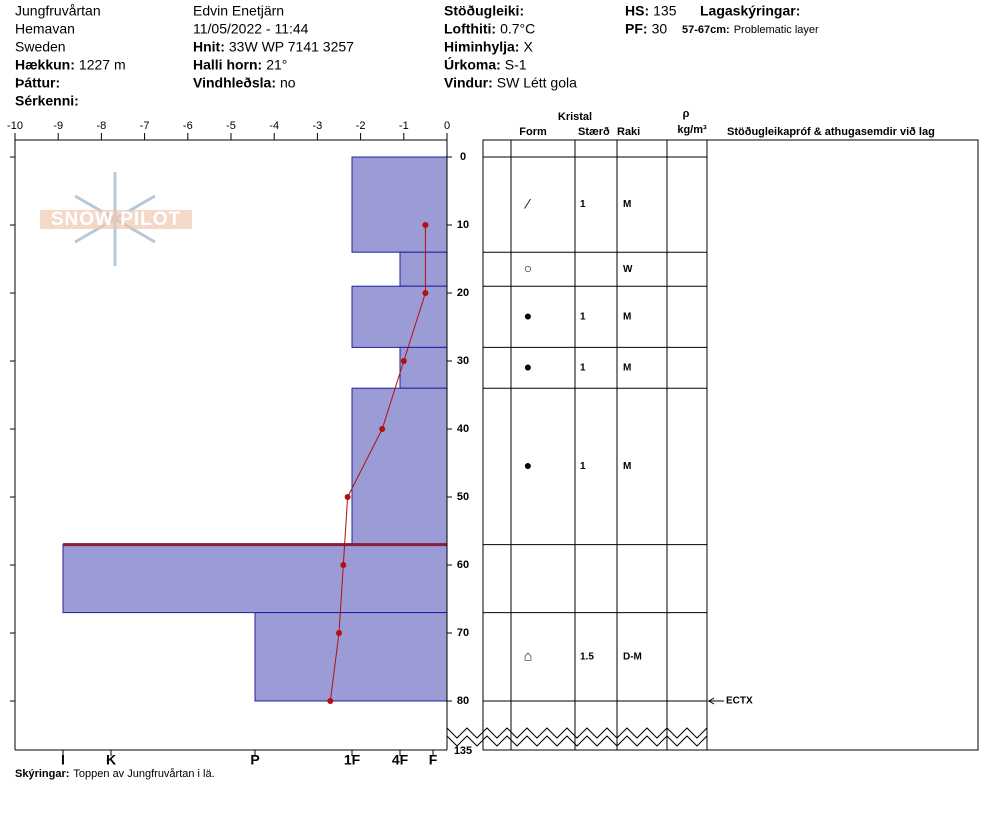 This screenshot has height=840, width=994. What do you see at coordinates (111, 760) in the screenshot?
I see `hardness-label: K` at bounding box center [111, 760].